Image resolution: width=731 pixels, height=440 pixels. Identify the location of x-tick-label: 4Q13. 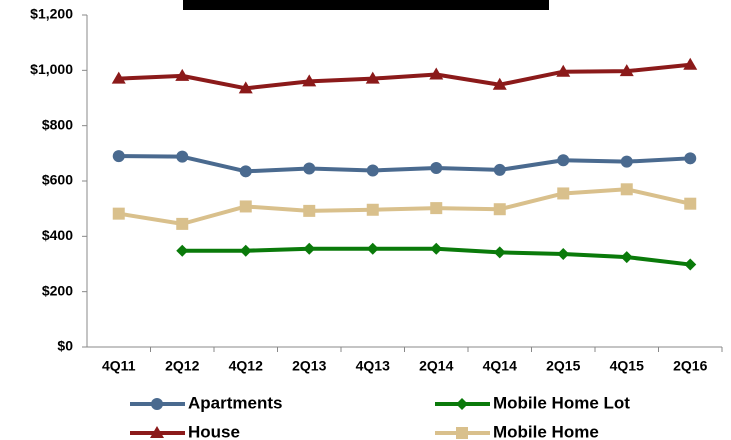
(373, 366).